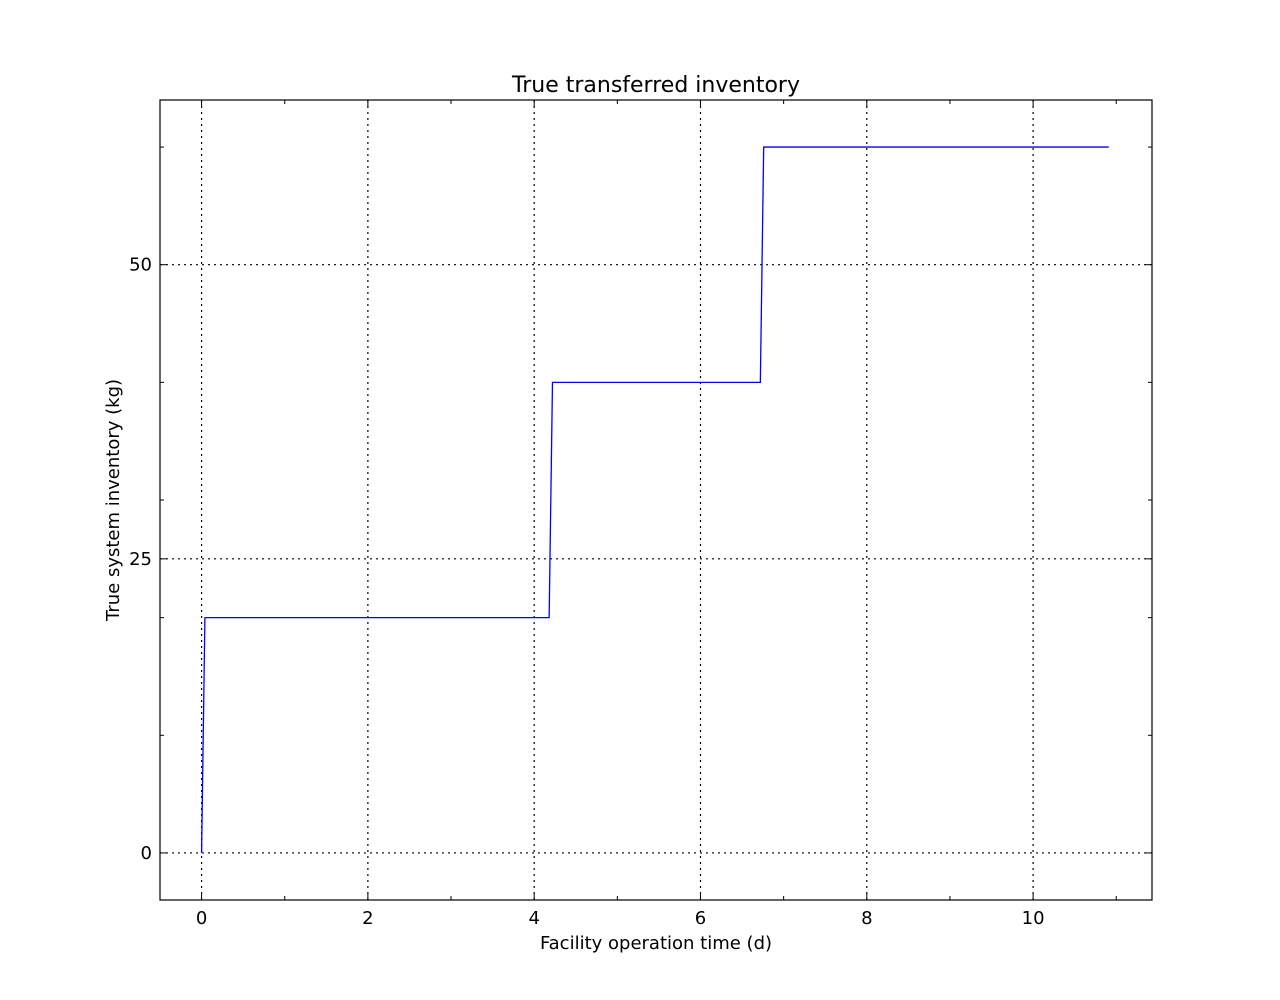 Image resolution: width=1280 pixels, height=1000 pixels. I want to click on x-tick-label: 4, so click(533, 918).